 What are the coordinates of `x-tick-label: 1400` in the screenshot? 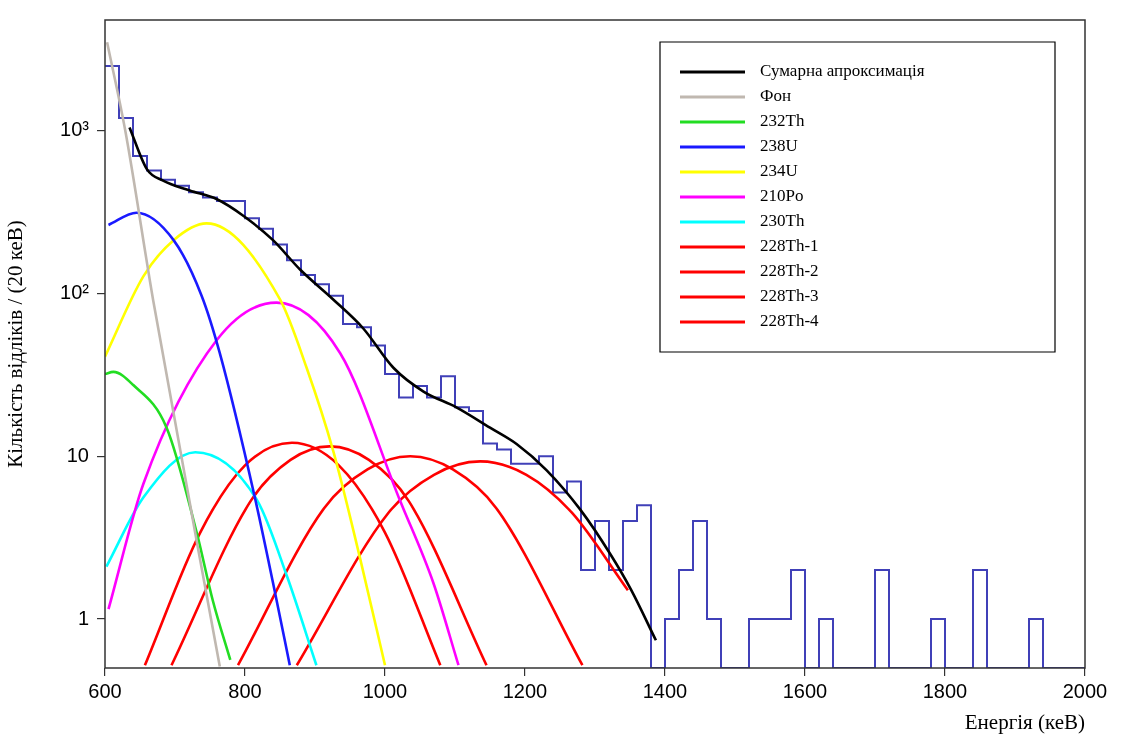 It's located at (665, 690).